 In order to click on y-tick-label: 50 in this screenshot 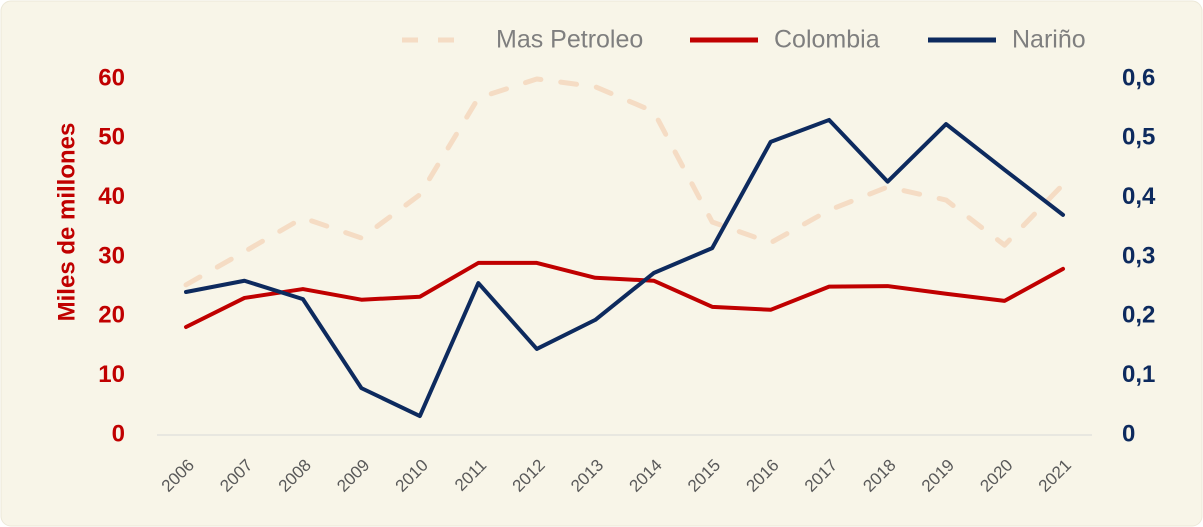, I will do `click(111, 137)`.